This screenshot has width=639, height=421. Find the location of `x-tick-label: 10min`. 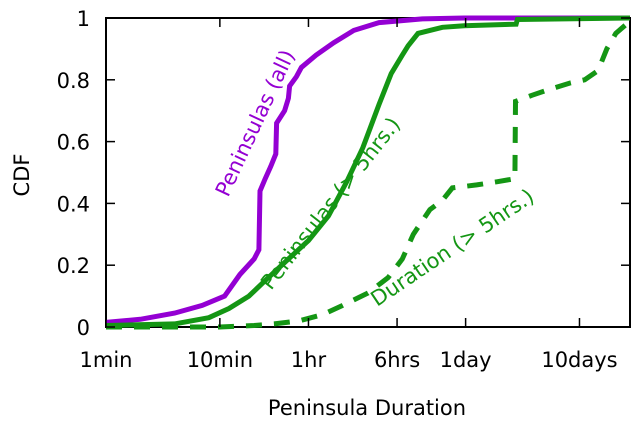

x-tick-label: 10min is located at coordinates (220, 360).